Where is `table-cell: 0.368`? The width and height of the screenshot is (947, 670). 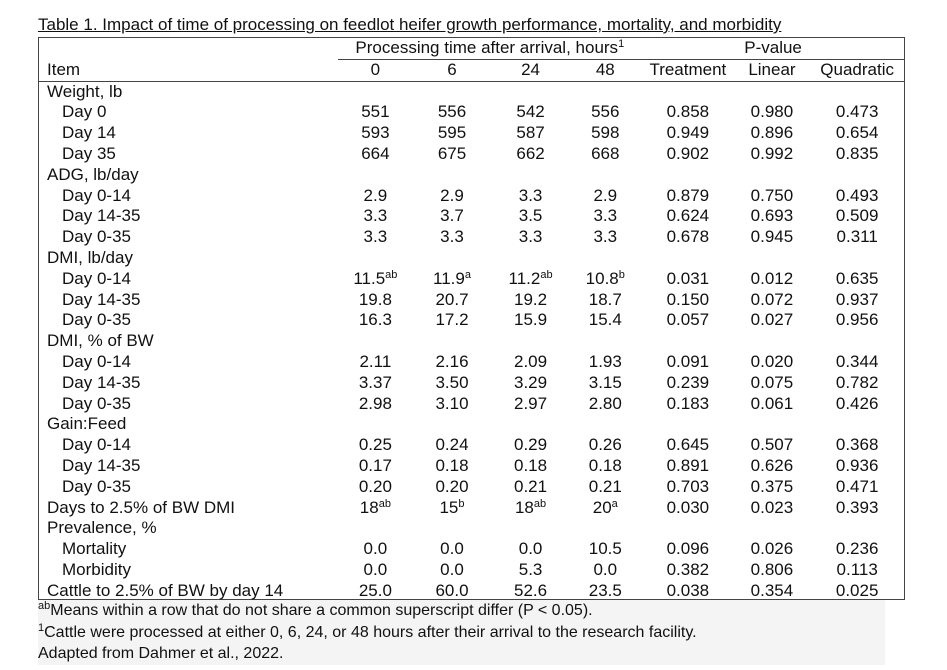
table-cell: 0.368 is located at coordinates (857, 445).